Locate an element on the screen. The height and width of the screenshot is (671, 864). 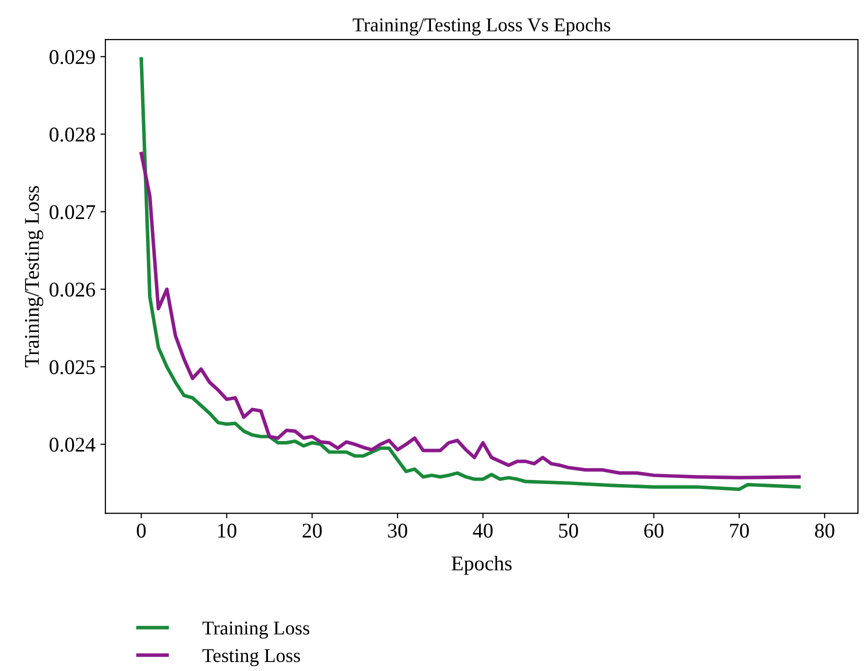
x-tick-label: 60 is located at coordinates (654, 531).